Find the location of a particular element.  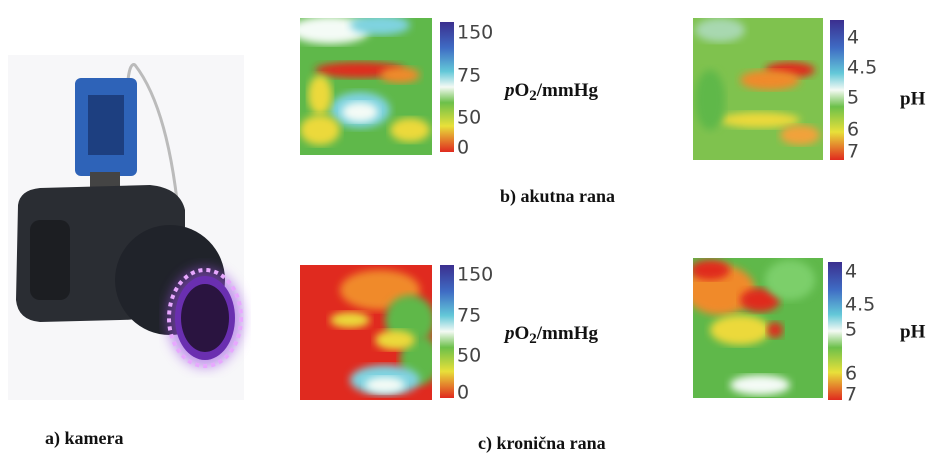

caption: a) kamera is located at coordinates (84, 438).